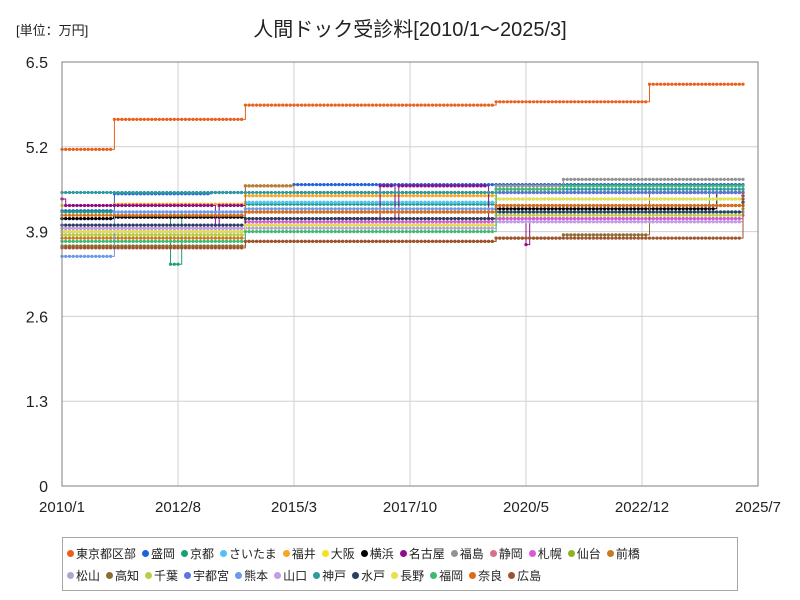 The width and height of the screenshot is (800, 600). What do you see at coordinates (368, 575) in the screenshot?
I see `legend-item: 水戸` at bounding box center [368, 575].